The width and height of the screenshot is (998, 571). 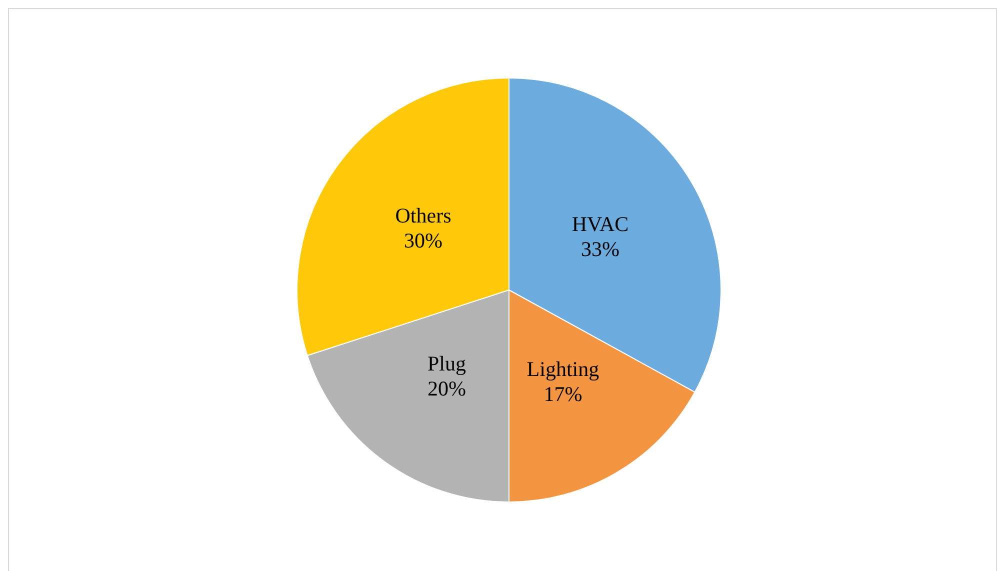 I want to click on data-label: 30%, so click(x=423, y=240).